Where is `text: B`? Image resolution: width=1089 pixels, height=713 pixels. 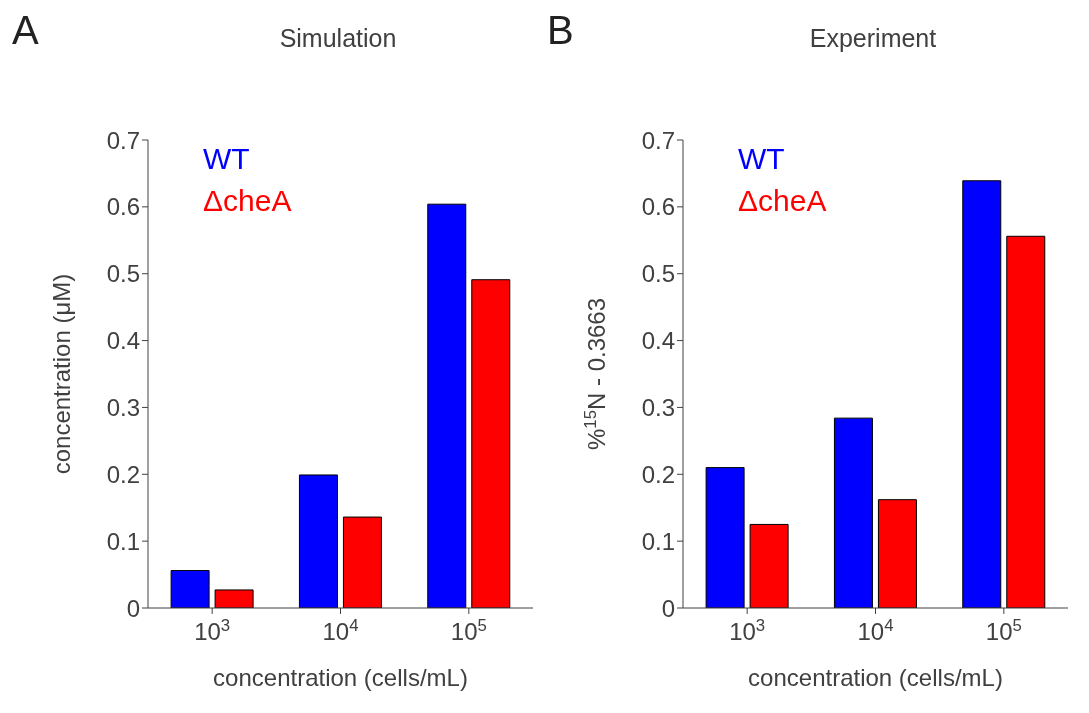
text: B is located at coordinates (560, 30).